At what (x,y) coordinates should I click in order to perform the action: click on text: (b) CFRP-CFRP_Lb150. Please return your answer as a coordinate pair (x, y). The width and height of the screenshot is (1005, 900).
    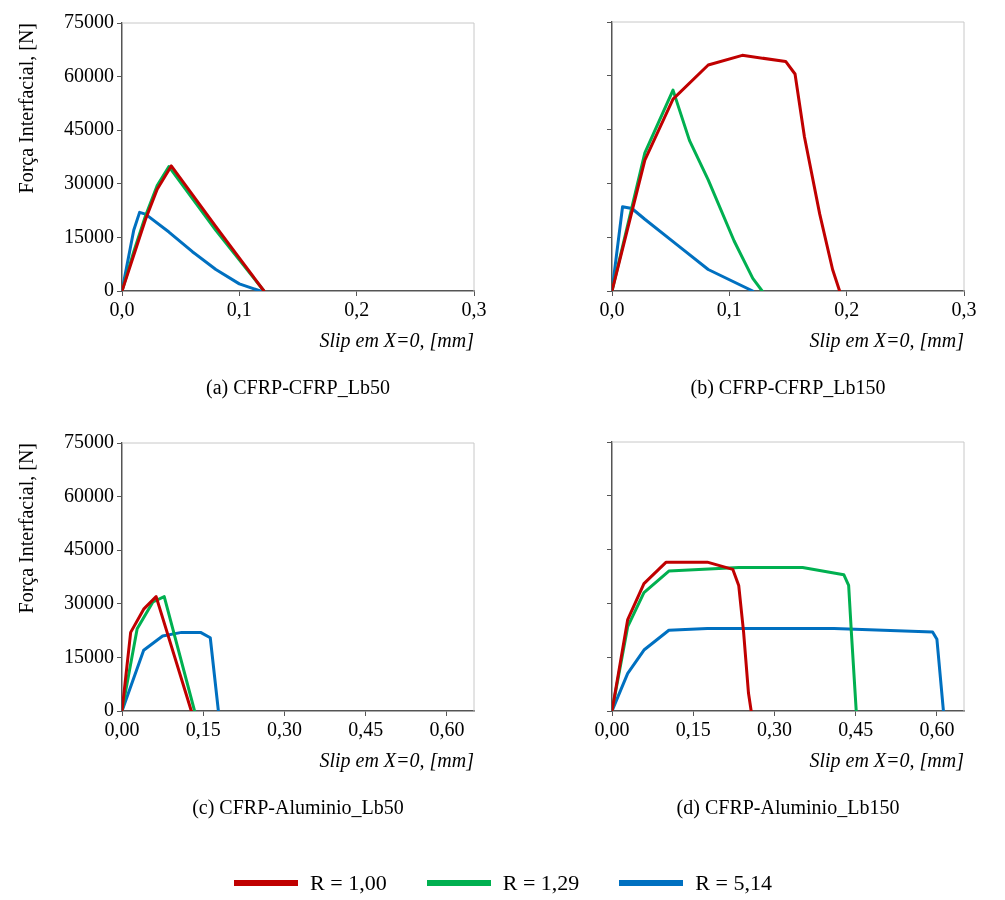
    Looking at the image, I should click on (788, 387).